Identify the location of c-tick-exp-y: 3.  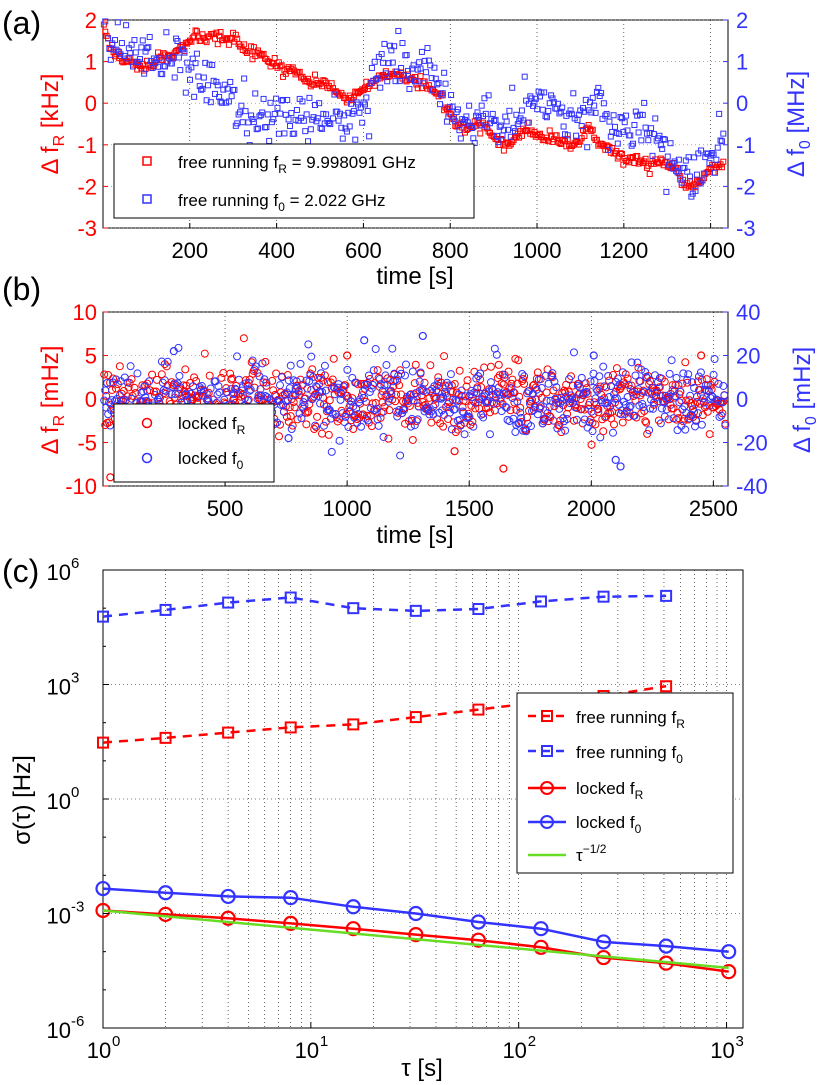
(75, 678).